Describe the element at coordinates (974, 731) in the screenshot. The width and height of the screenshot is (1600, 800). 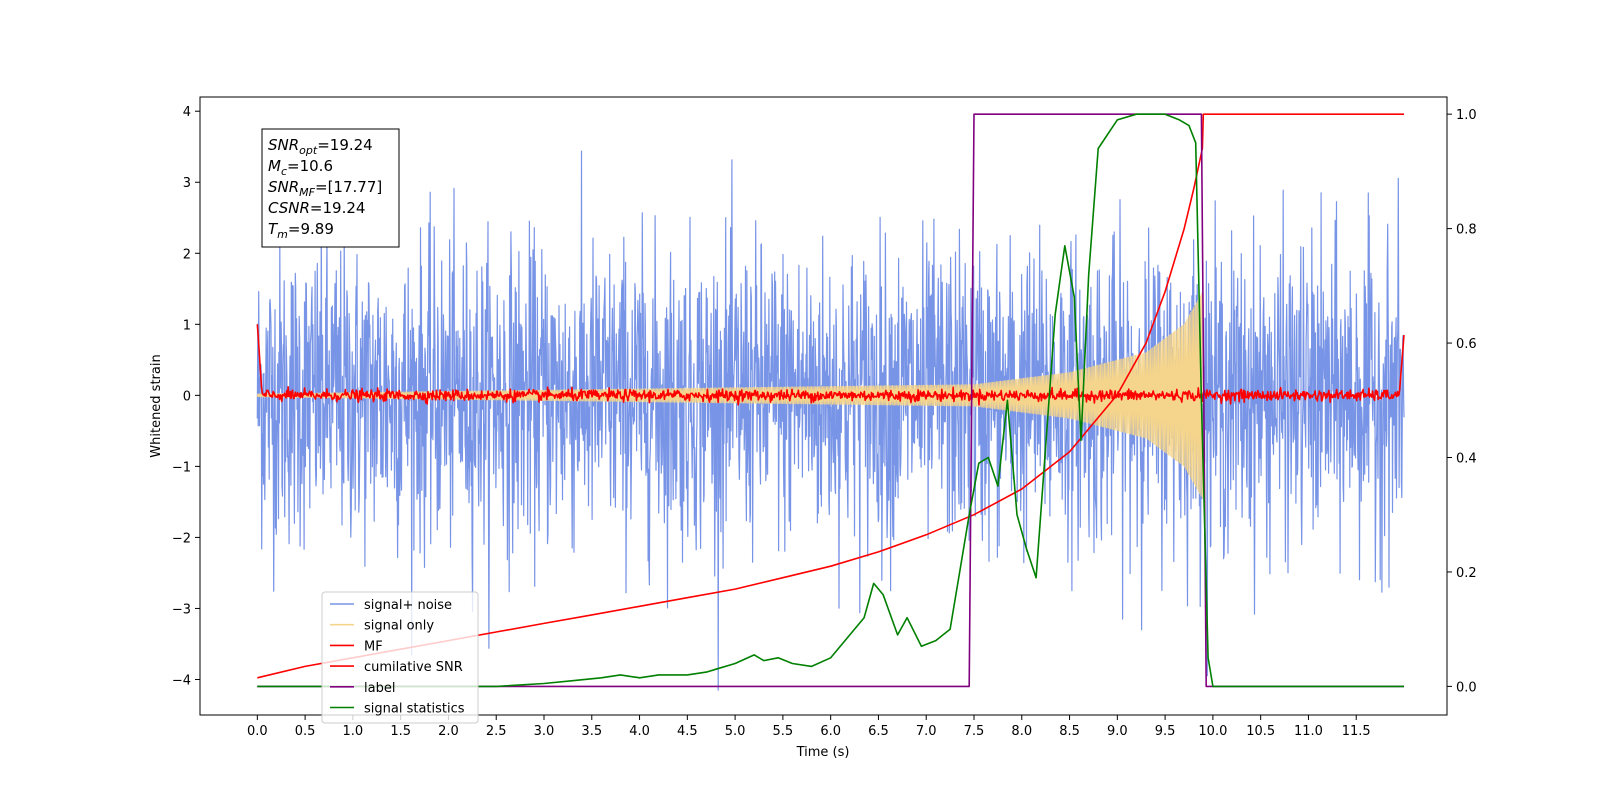
I see `x-tick-label: 7.5` at that location.